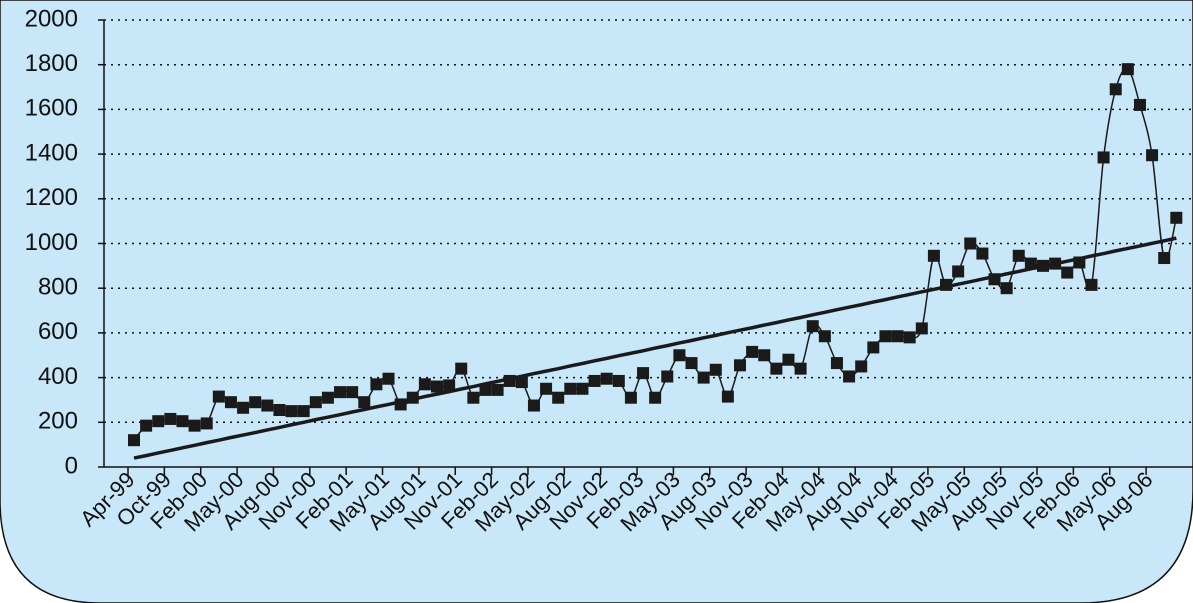 This screenshot has width=1193, height=603. I want to click on y-tick-label: 600, so click(58, 331).